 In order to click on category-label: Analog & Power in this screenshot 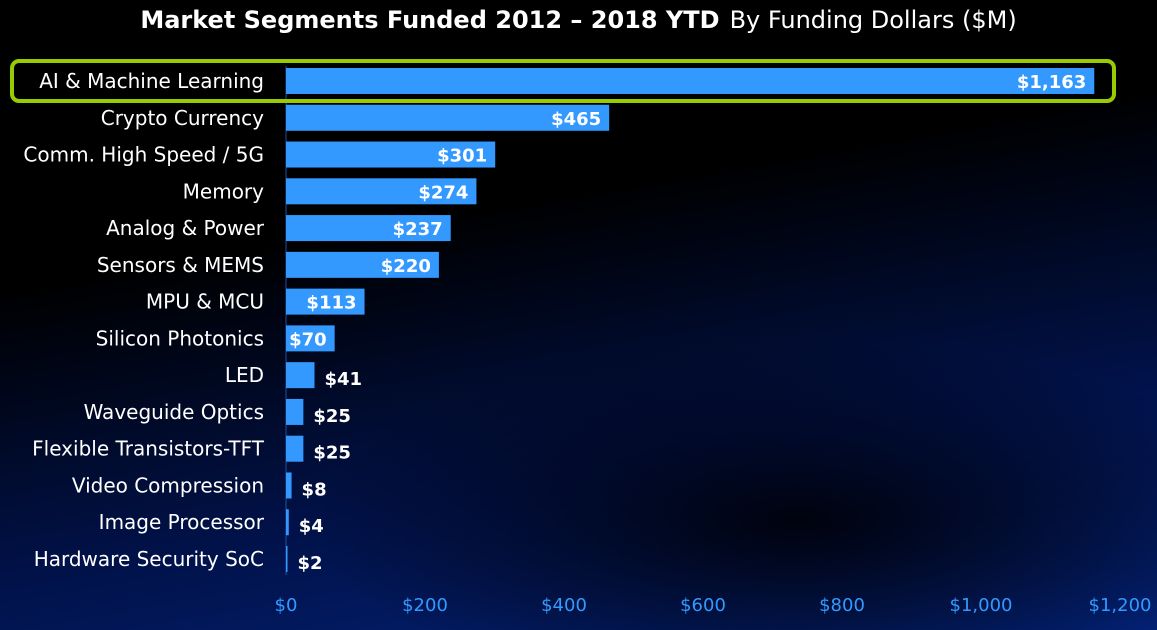, I will do `click(185, 228)`.